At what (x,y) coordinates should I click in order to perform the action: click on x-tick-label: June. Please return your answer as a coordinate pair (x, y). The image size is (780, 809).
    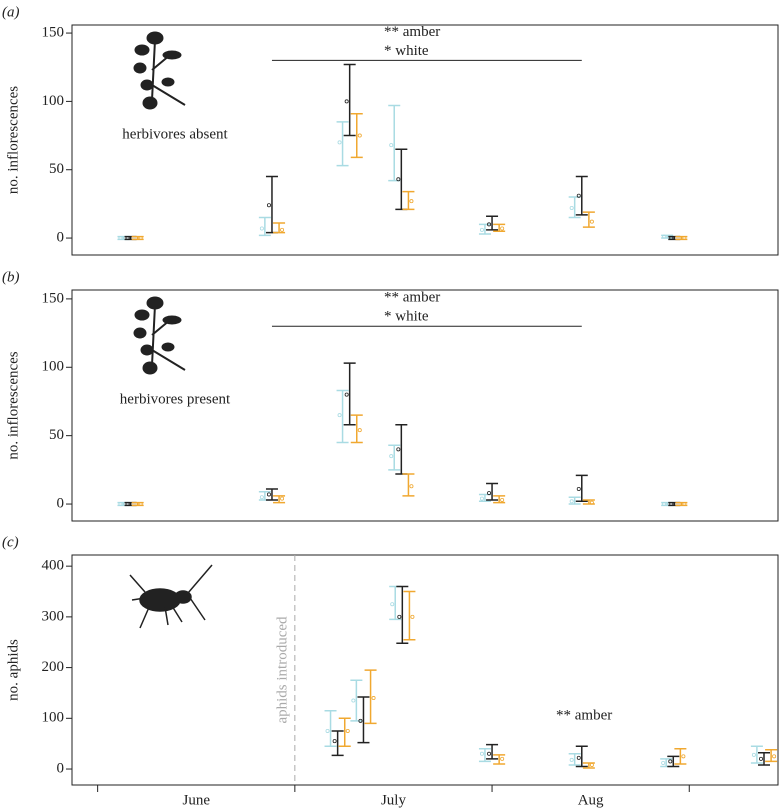
    Looking at the image, I should click on (196, 800).